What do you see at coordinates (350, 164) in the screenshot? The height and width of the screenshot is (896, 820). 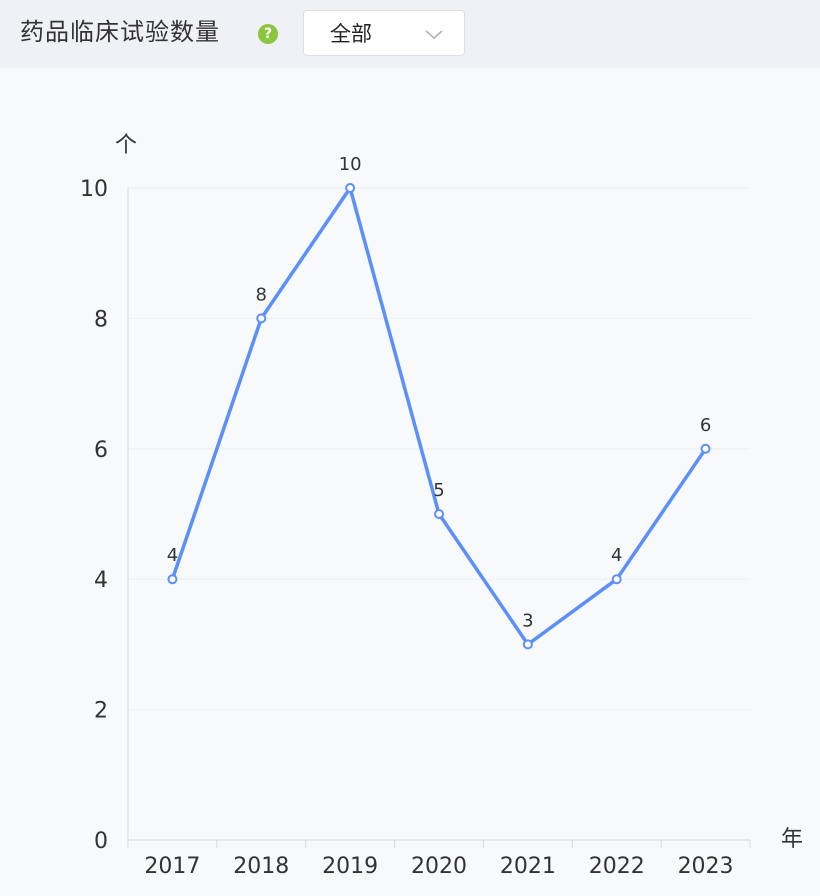 I see `data-label: 10` at bounding box center [350, 164].